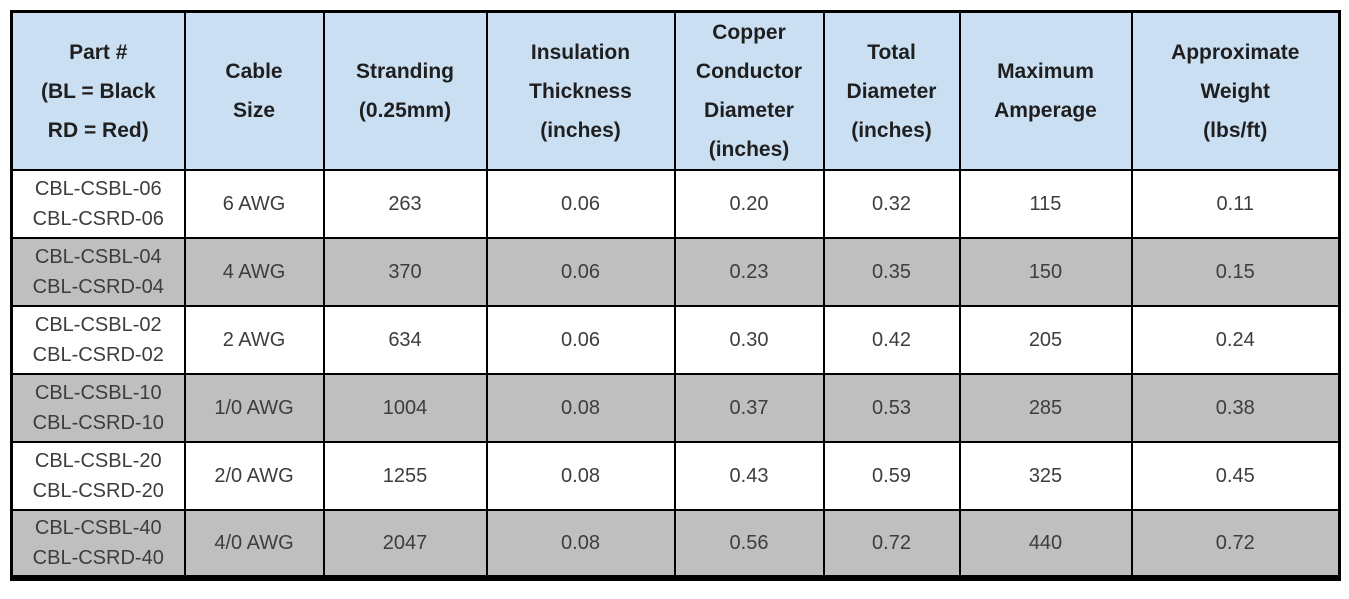 The width and height of the screenshot is (1349, 599). I want to click on cell-part-number: CBL-CSBL-04 CBL-CSRD-04, so click(98, 272).